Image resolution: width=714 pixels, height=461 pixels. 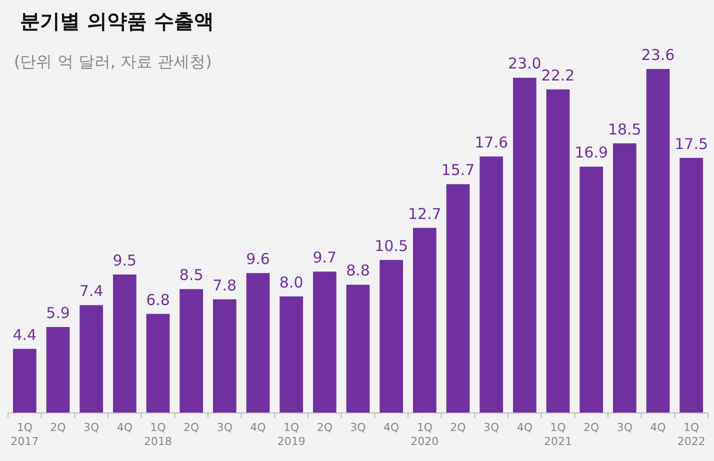 What do you see at coordinates (324, 257) in the screenshot?
I see `data-label: 9.7` at bounding box center [324, 257].